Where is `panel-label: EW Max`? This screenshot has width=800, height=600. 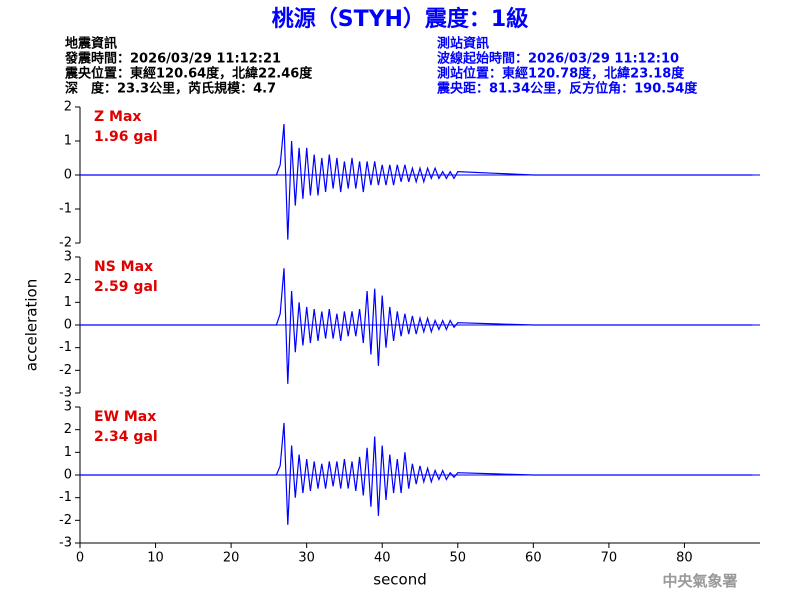
panel-label: EW Max is located at coordinates (125, 417).